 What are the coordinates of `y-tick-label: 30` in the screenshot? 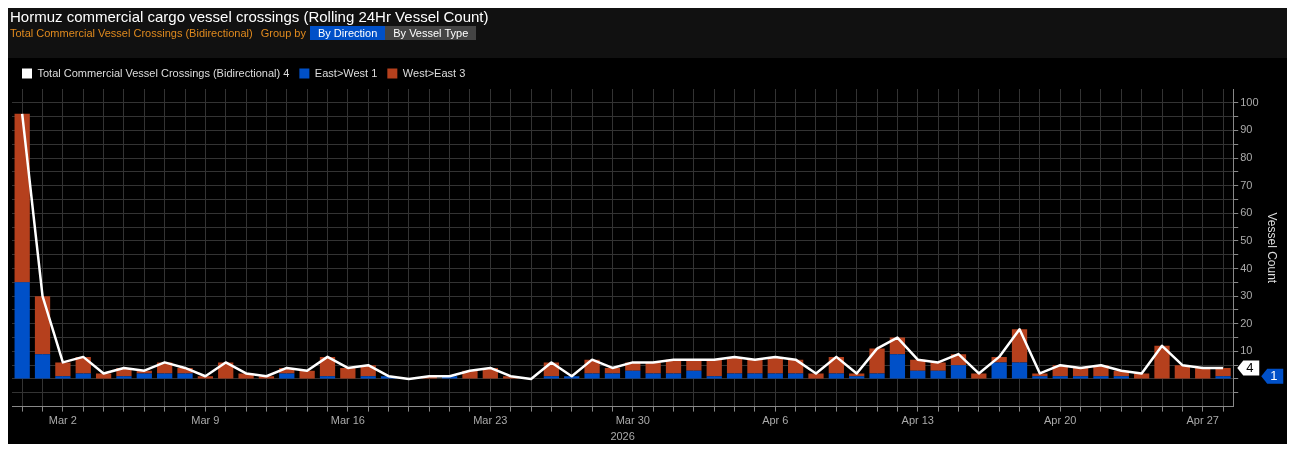 It's located at (1246, 295).